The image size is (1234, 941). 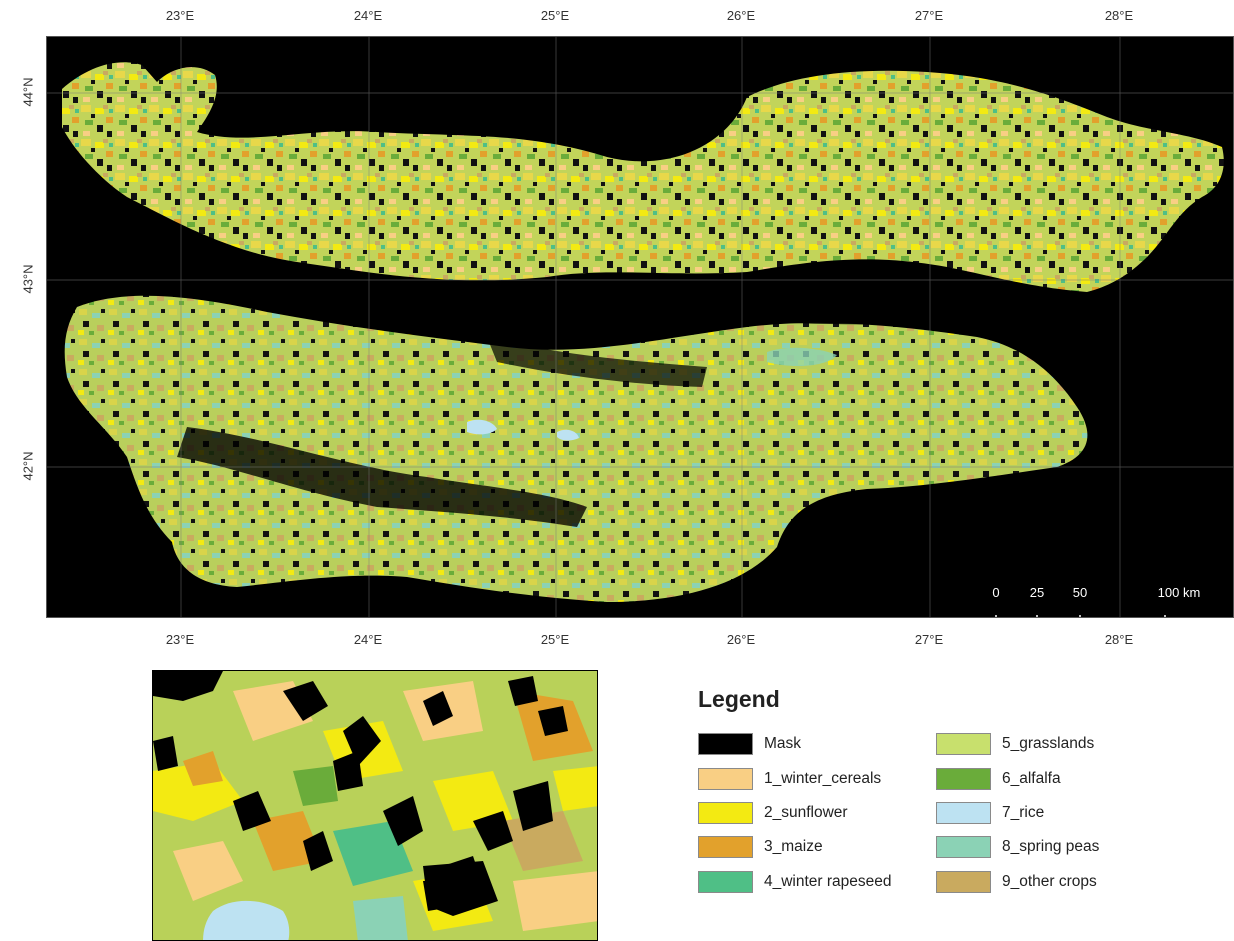 What do you see at coordinates (739, 699) in the screenshot?
I see `legend-title: Legend` at bounding box center [739, 699].